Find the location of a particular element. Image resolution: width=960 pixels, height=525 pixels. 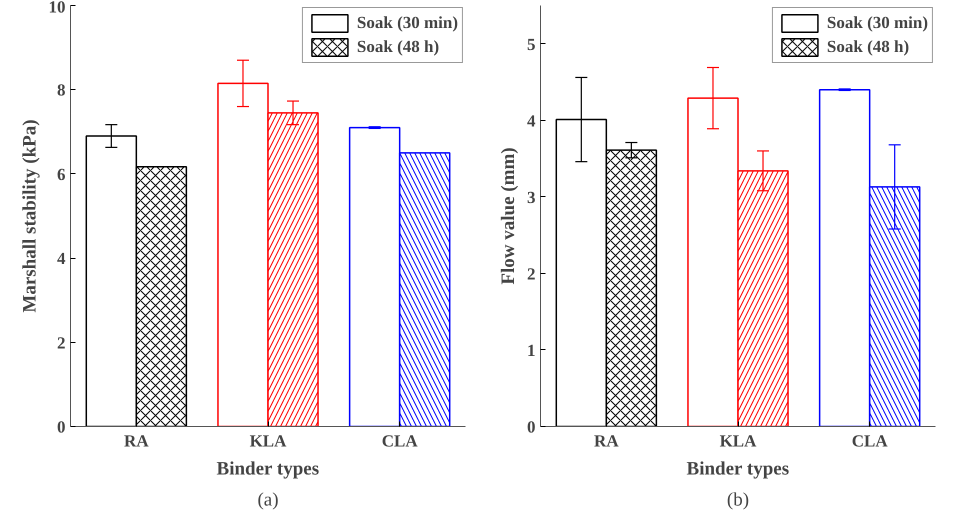

y-tick-label: 10 is located at coordinates (57, 8).